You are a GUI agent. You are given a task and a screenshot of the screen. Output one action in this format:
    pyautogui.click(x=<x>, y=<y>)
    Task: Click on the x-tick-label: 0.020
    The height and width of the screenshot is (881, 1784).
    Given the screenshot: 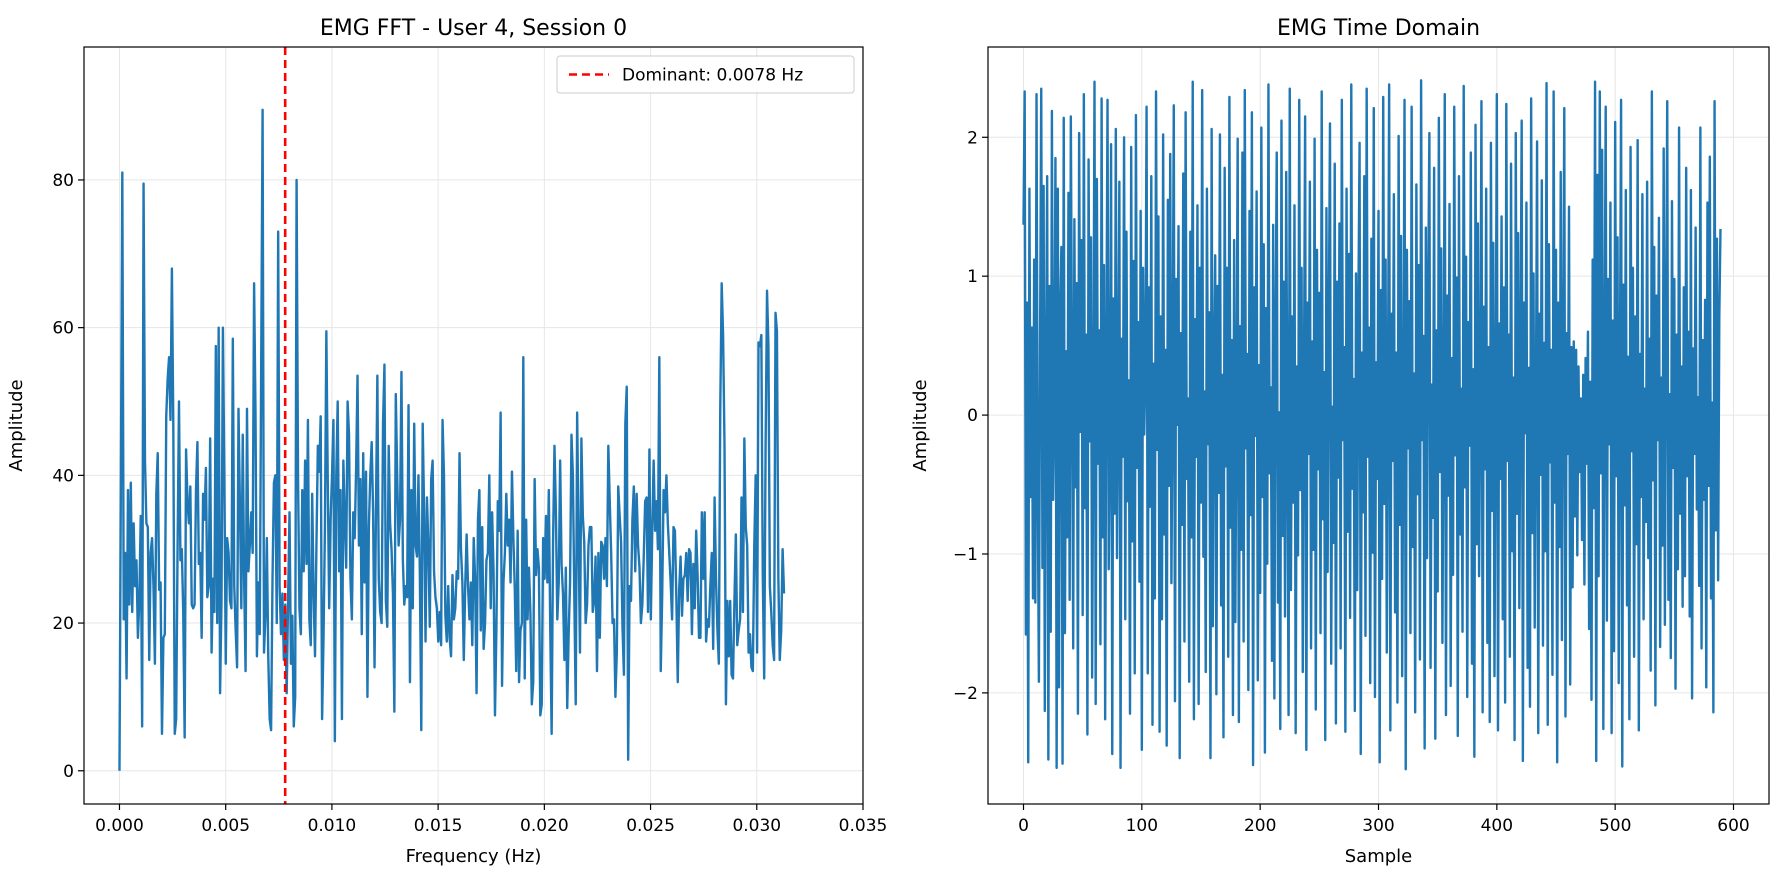 What is the action you would take?
    pyautogui.click(x=544, y=826)
    